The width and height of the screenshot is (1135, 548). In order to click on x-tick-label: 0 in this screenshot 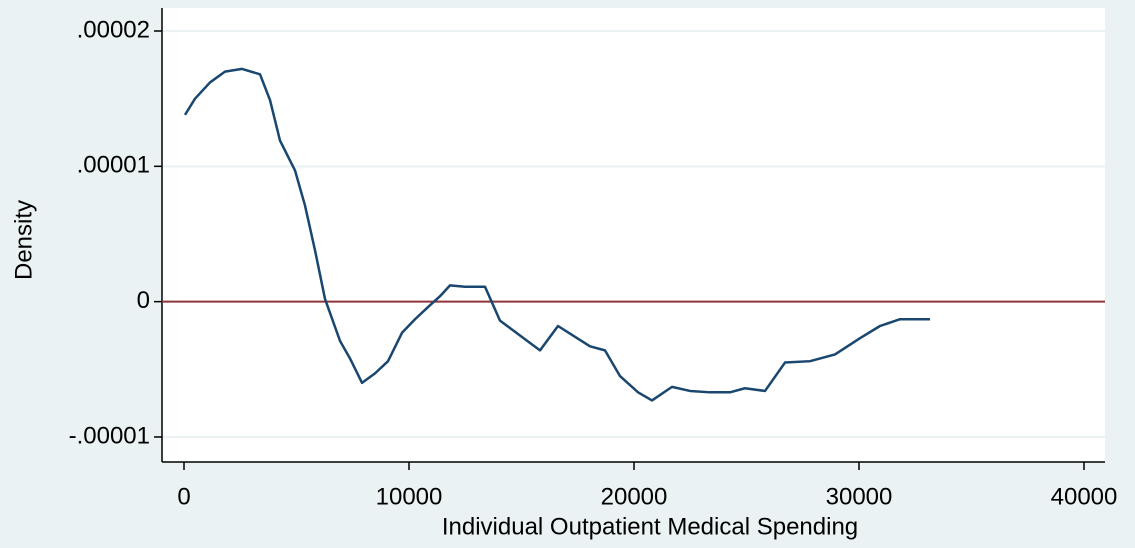, I will do `click(183, 496)`.